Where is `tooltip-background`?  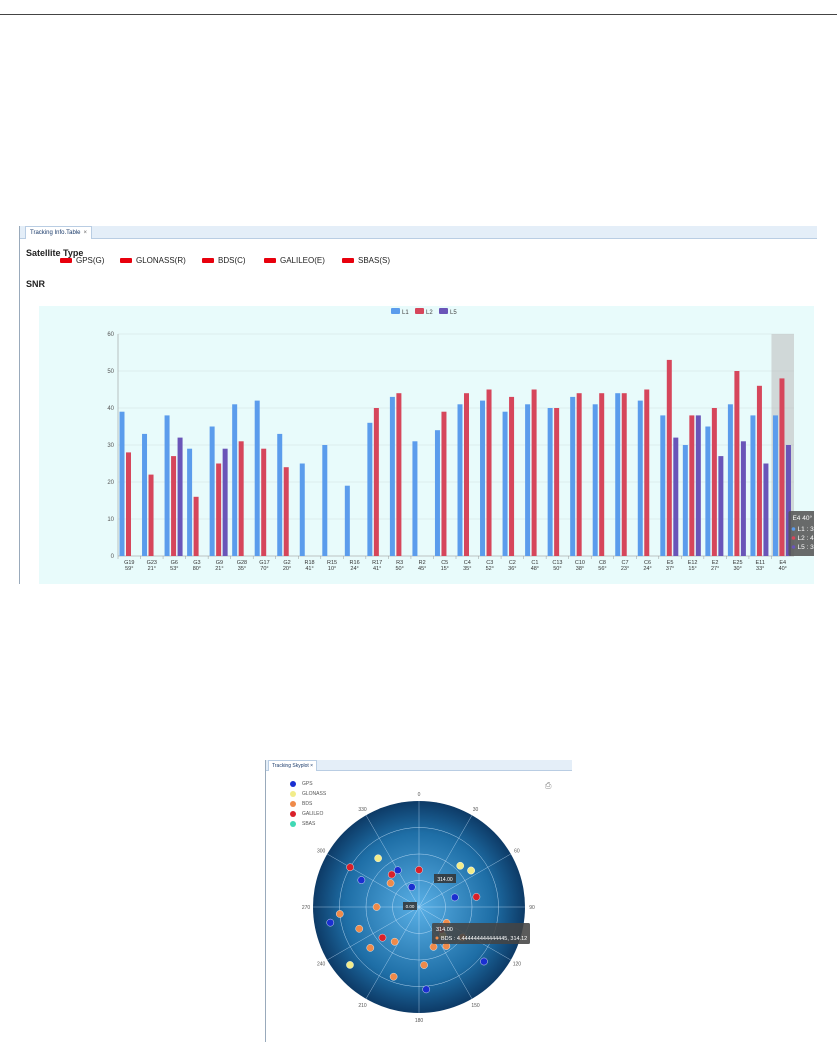
tooltip-background is located at coordinates (481, 933).